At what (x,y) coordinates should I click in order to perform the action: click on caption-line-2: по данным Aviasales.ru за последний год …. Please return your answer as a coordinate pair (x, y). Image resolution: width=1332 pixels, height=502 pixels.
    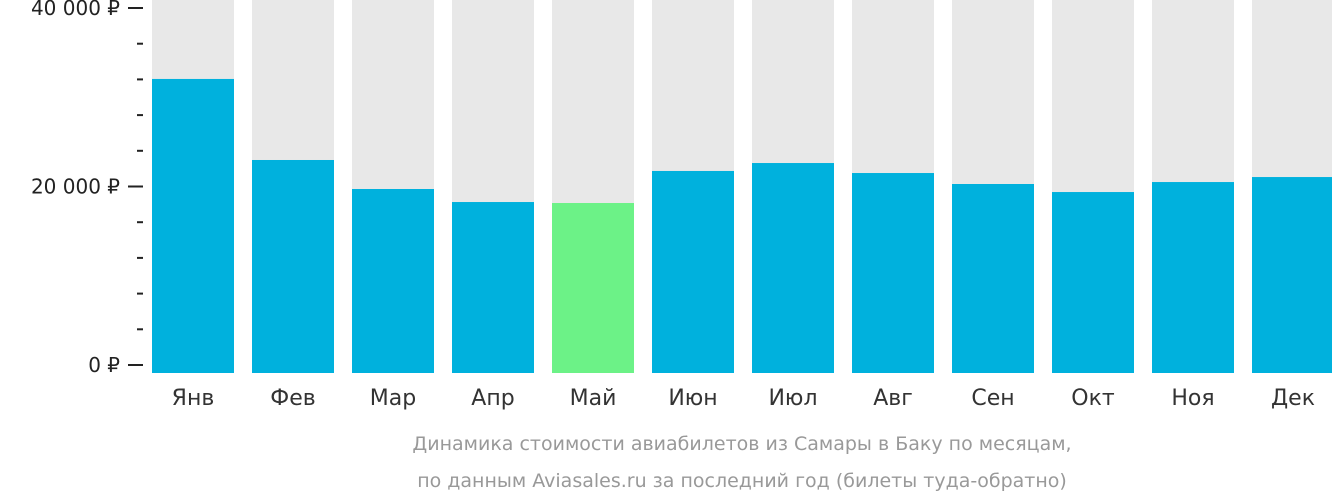
    Looking at the image, I should click on (742, 481).